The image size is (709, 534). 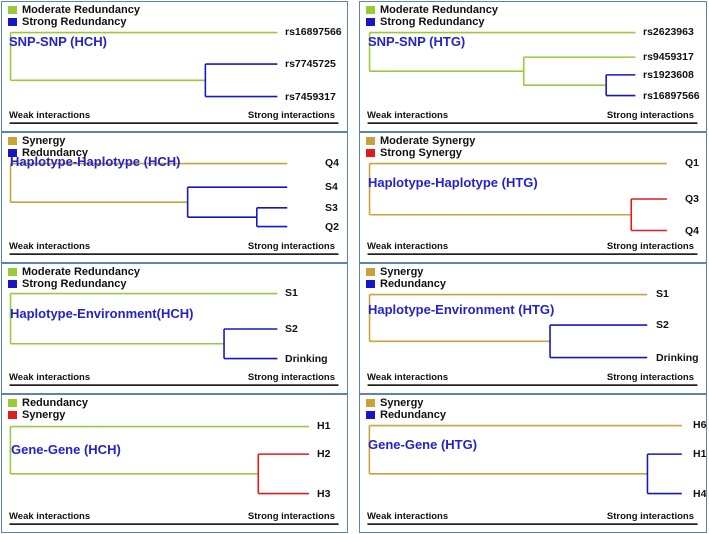 What do you see at coordinates (700, 494) in the screenshot?
I see `leaf-label: H4` at bounding box center [700, 494].